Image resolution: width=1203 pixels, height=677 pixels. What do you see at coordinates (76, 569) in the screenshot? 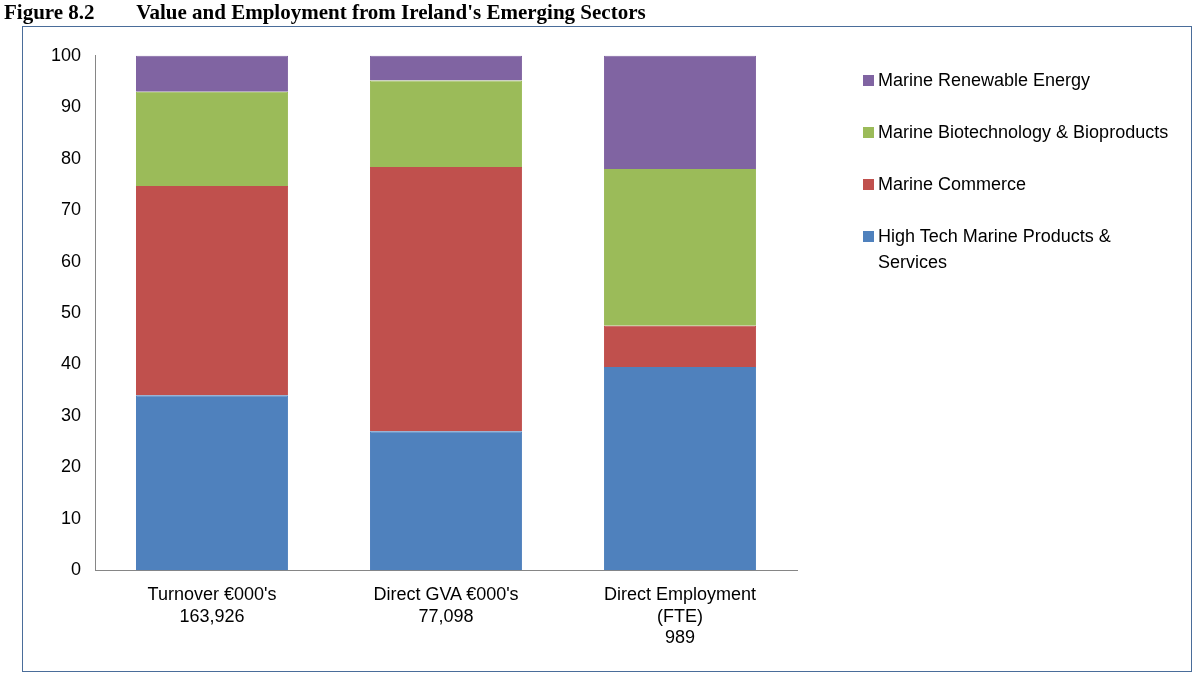
I see `y-tick-label: 0` at bounding box center [76, 569].